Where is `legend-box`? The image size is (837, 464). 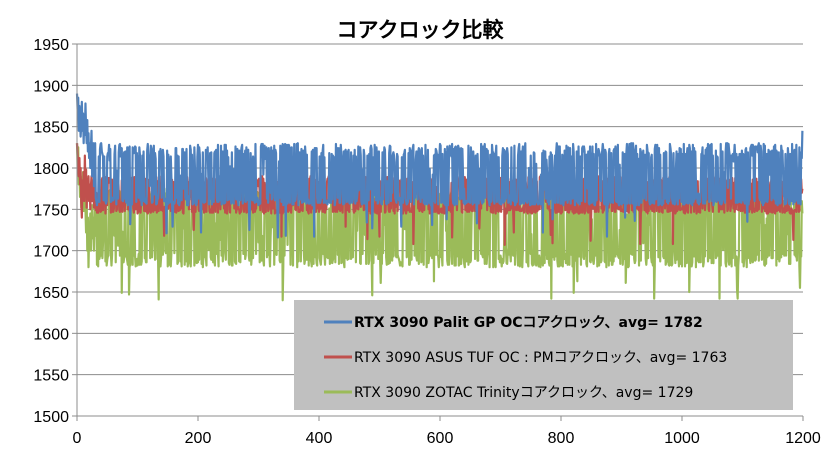
legend-box is located at coordinates (543, 355).